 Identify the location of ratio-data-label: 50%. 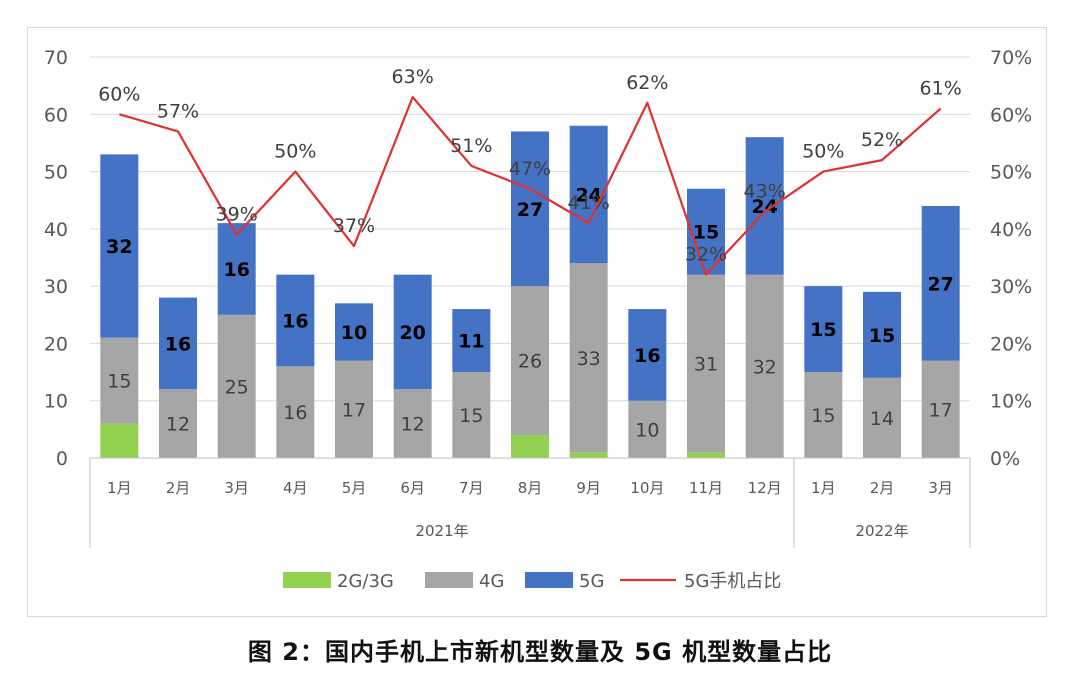
(823, 152).